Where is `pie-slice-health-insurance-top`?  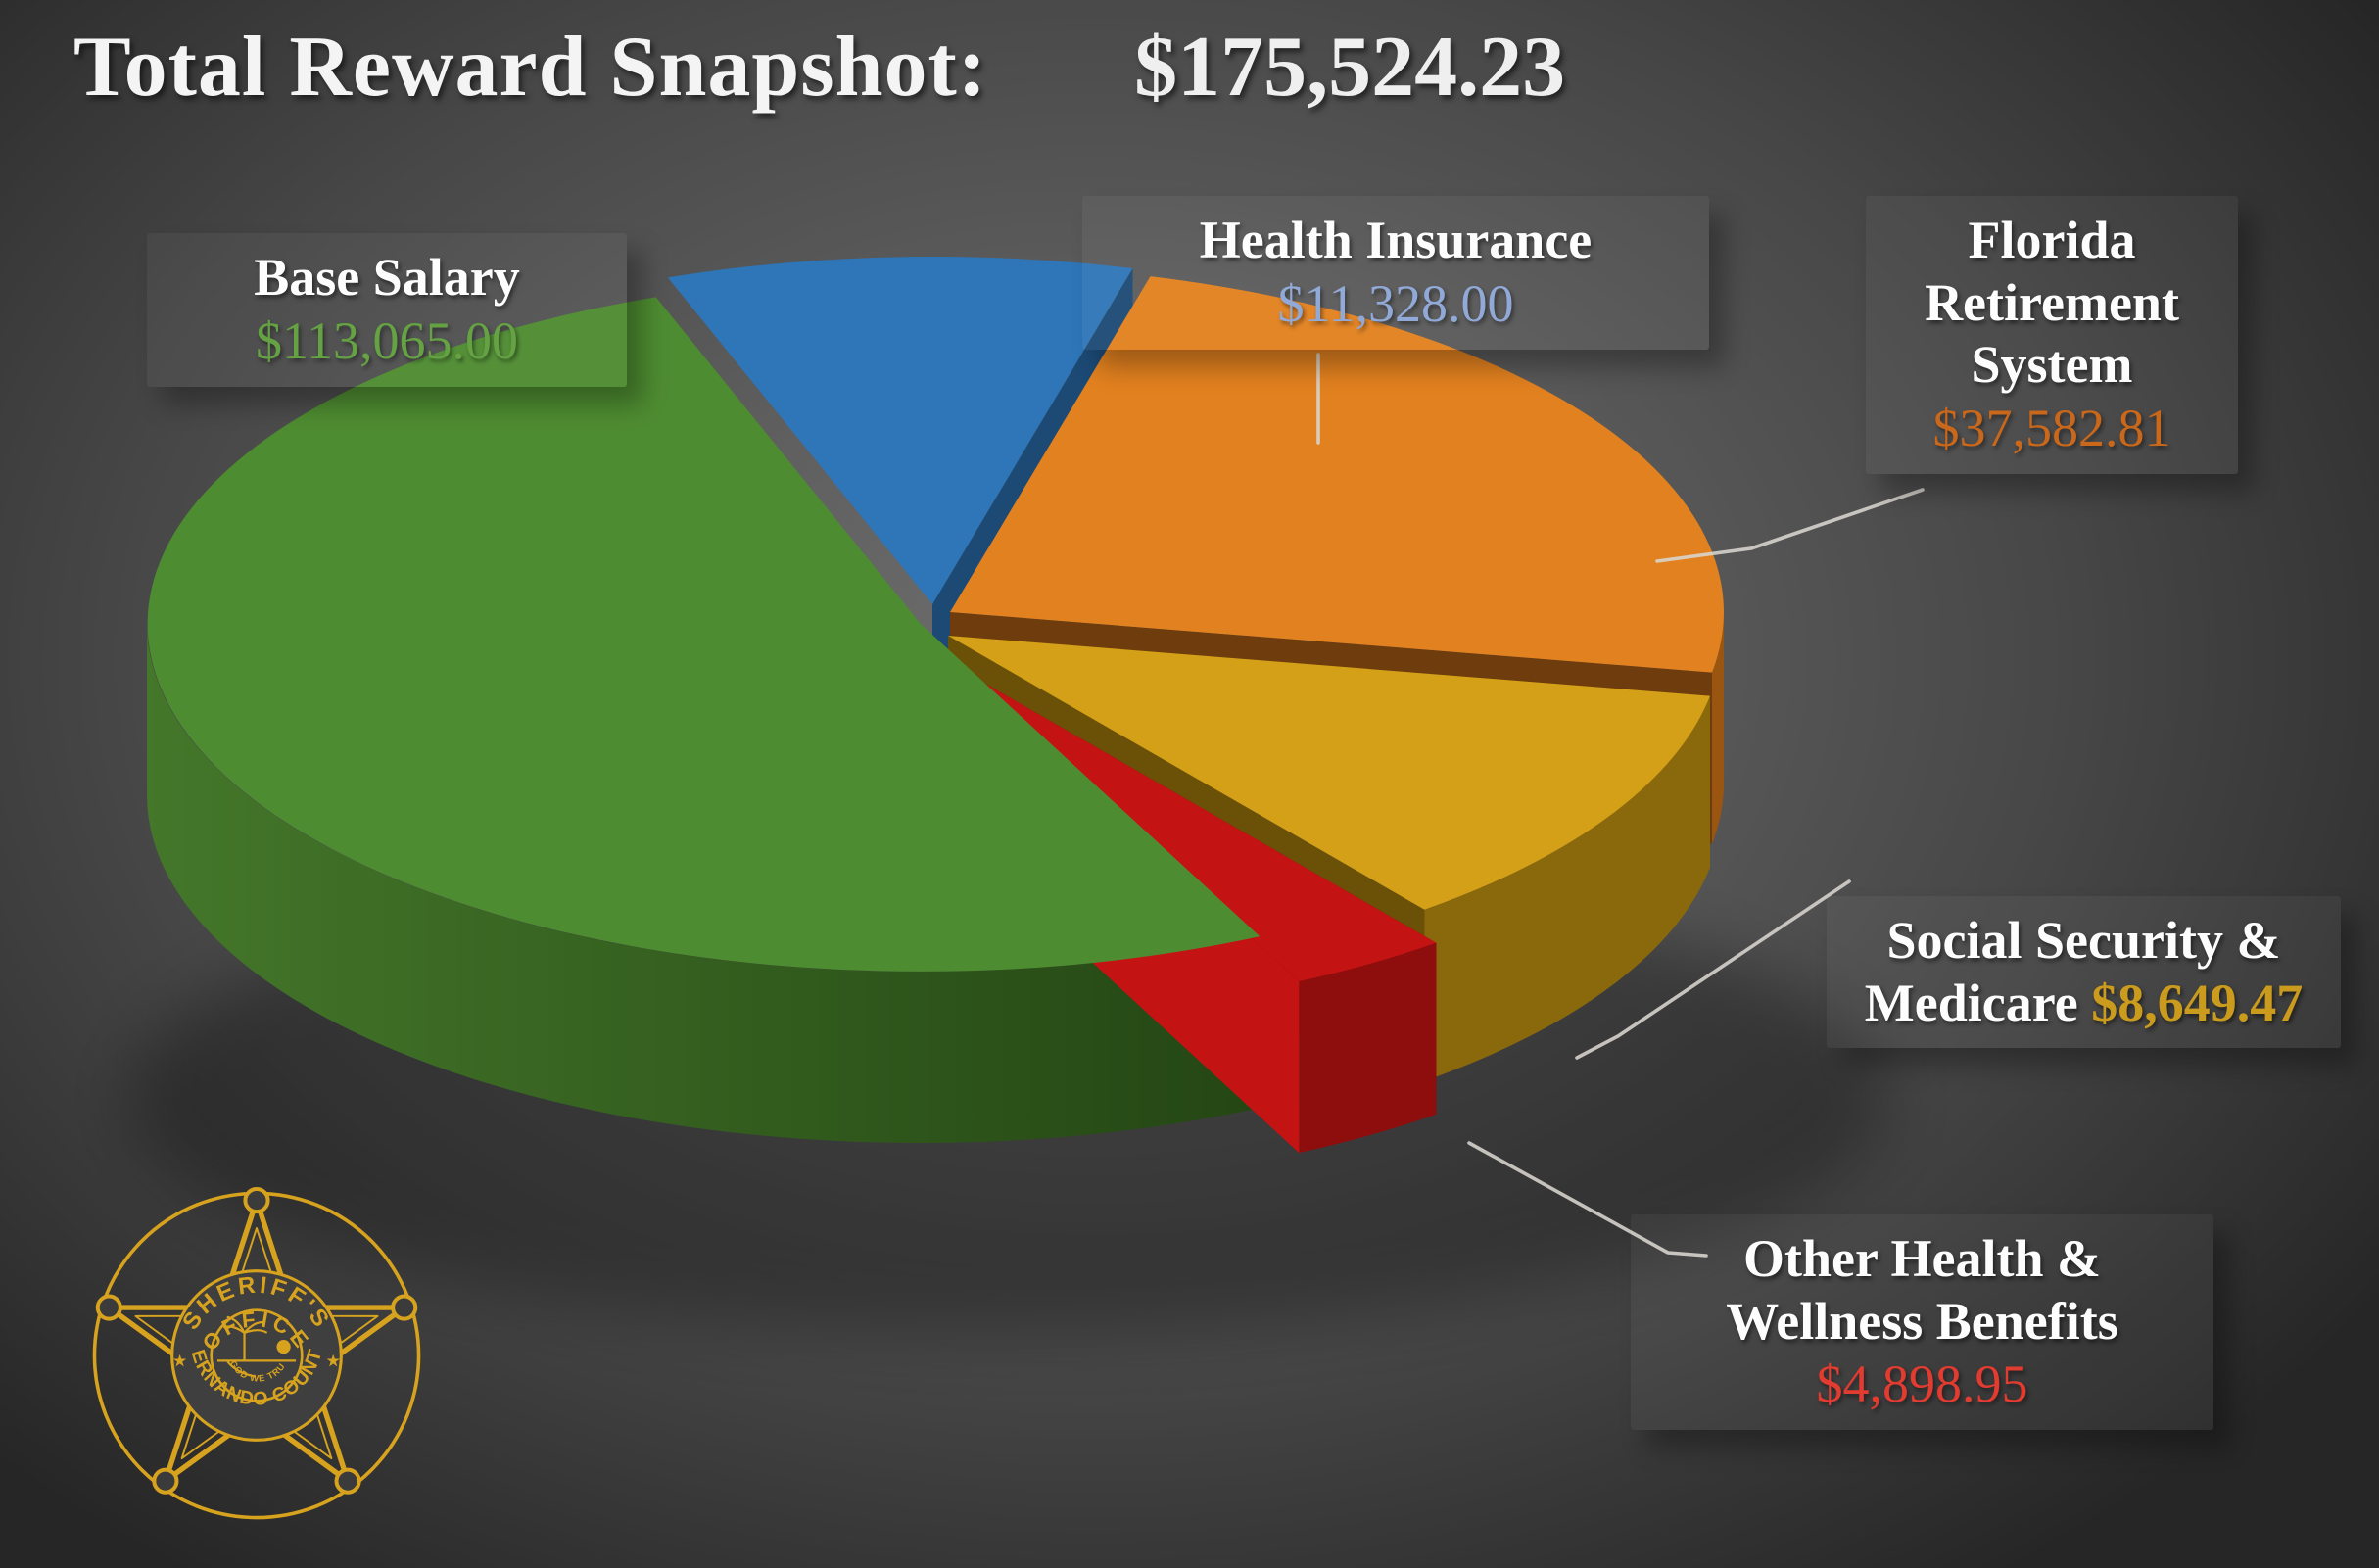
pie-slice-health-insurance-top is located at coordinates (900, 430).